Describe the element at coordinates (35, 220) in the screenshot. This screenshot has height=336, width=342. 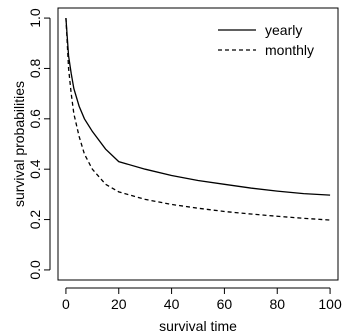
I see `y-tick-label: 0.2` at that location.